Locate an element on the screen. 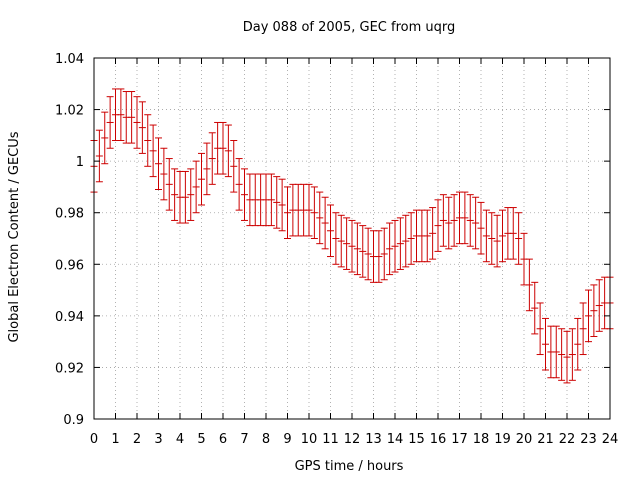 The width and height of the screenshot is (640, 480). x-tick-label: 4 is located at coordinates (180, 439).